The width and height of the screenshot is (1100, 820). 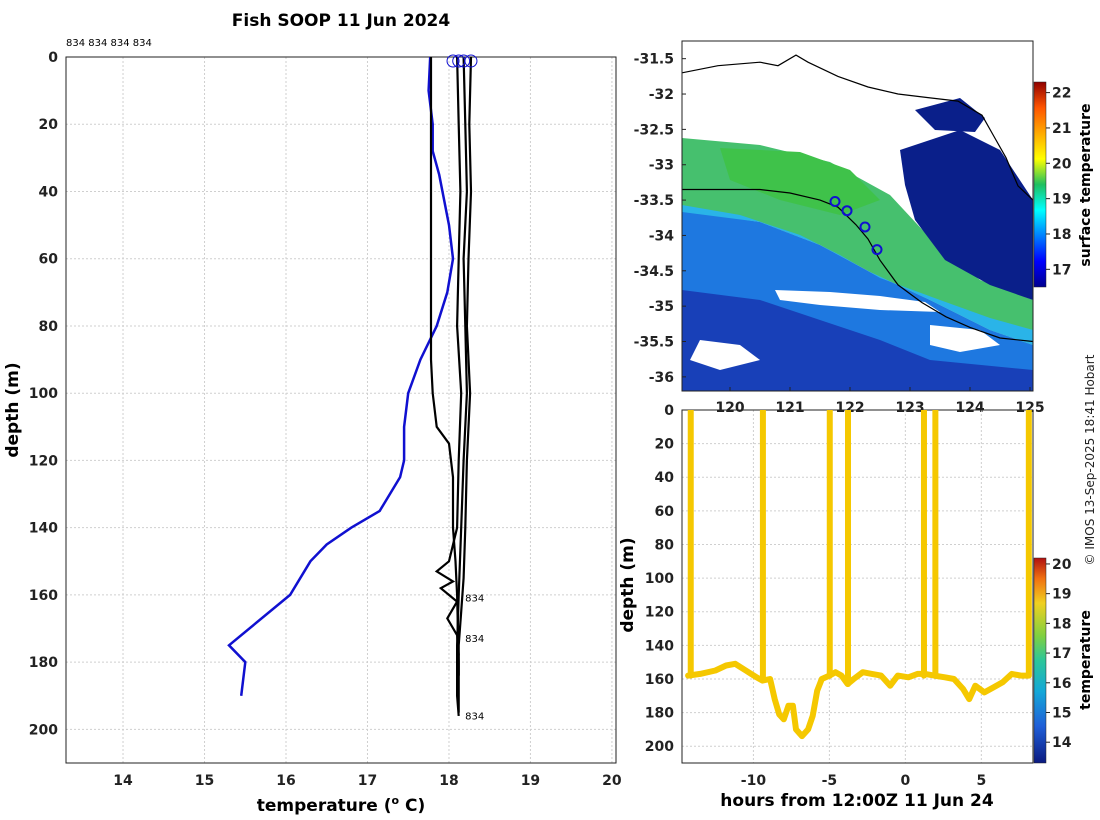 What do you see at coordinates (662, 236) in the screenshot?
I see `map-y-tick-label: -34` at bounding box center [662, 236].